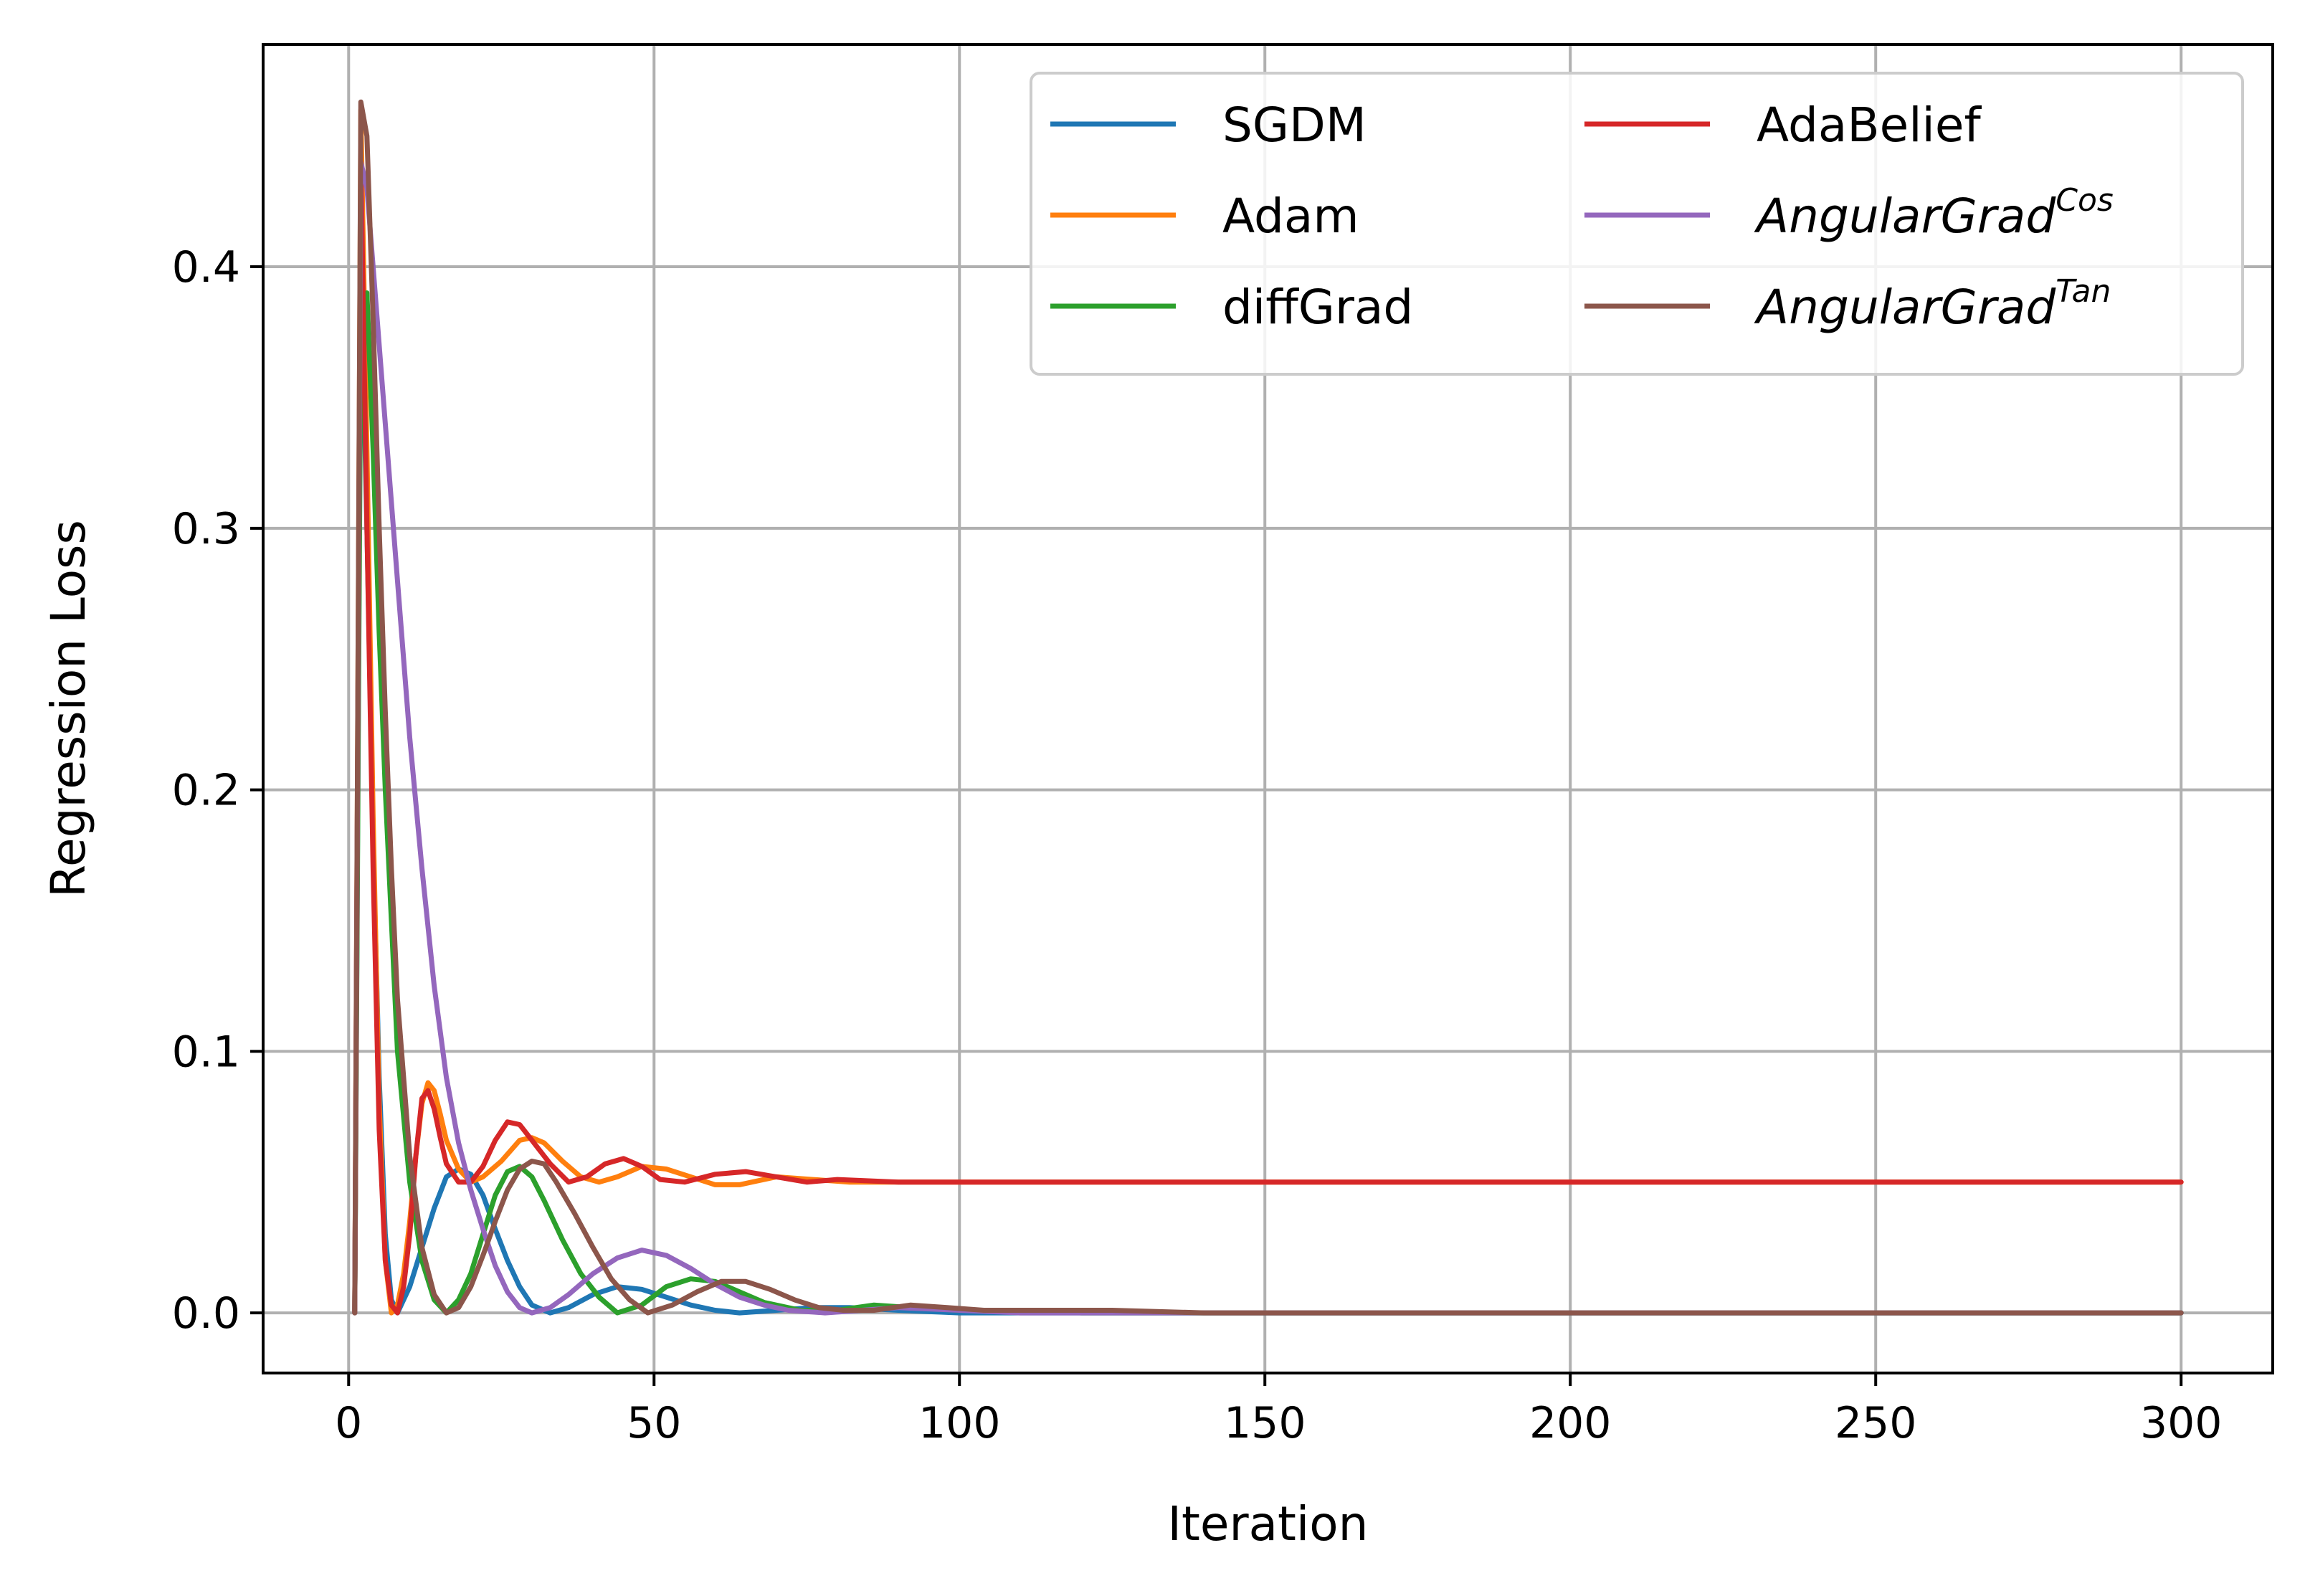 This screenshot has height=1596, width=2305. I want to click on x-tick-label: 200, so click(1570, 1423).